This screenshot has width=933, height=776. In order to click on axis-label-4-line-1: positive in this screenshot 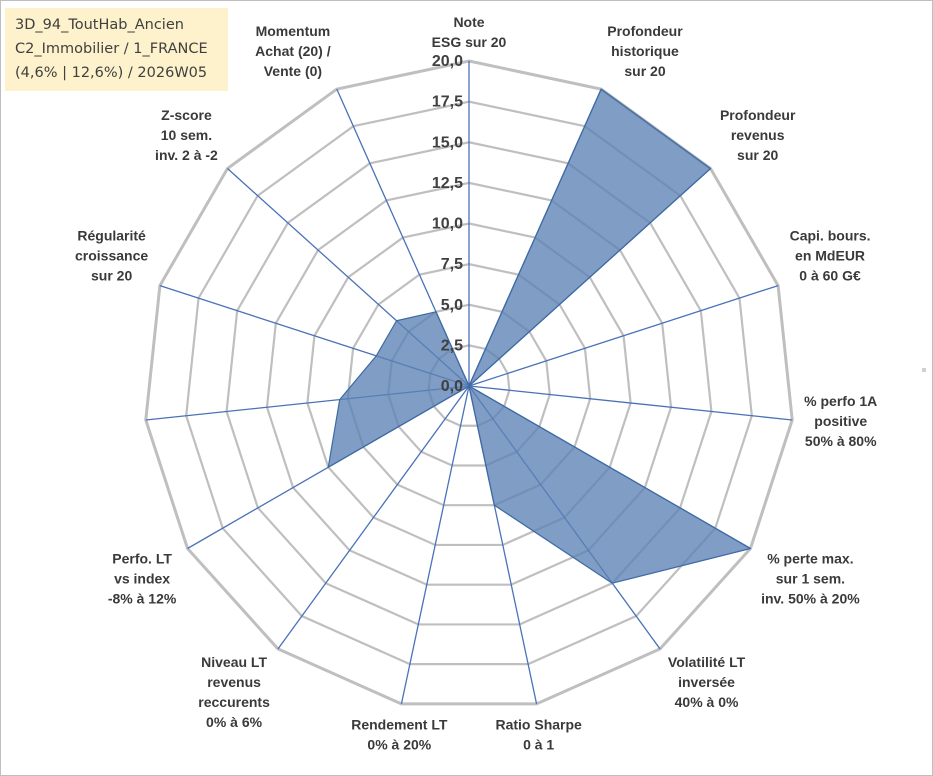, I will do `click(840, 421)`.